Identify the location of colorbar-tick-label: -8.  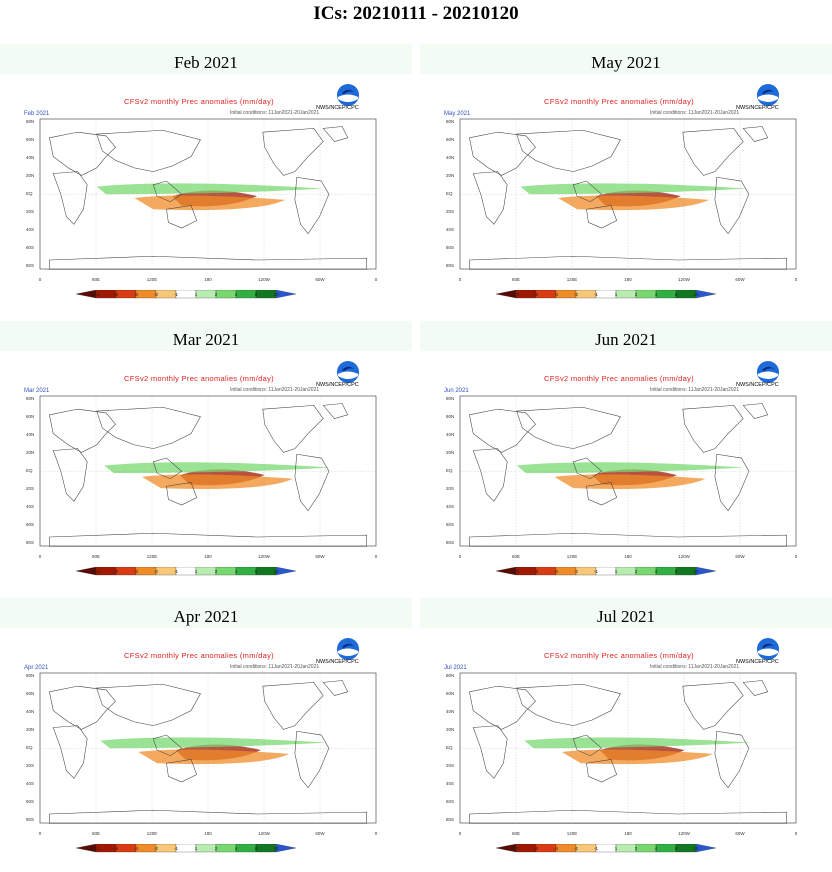
(536, 848).